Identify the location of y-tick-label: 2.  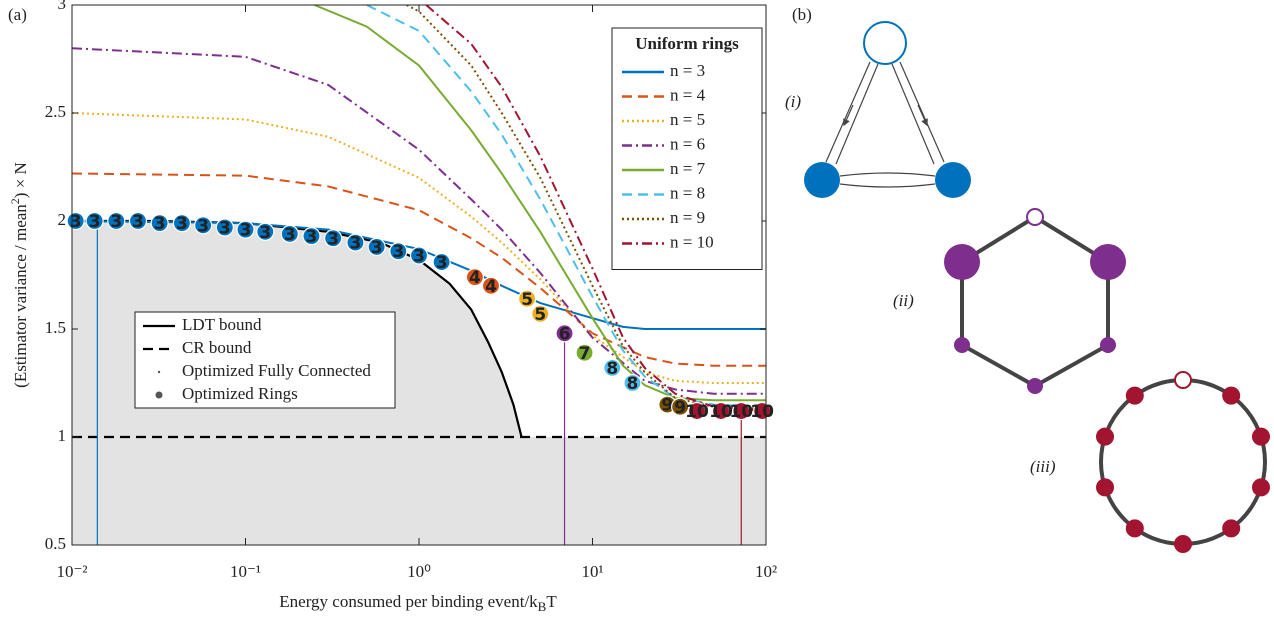
(62, 219).